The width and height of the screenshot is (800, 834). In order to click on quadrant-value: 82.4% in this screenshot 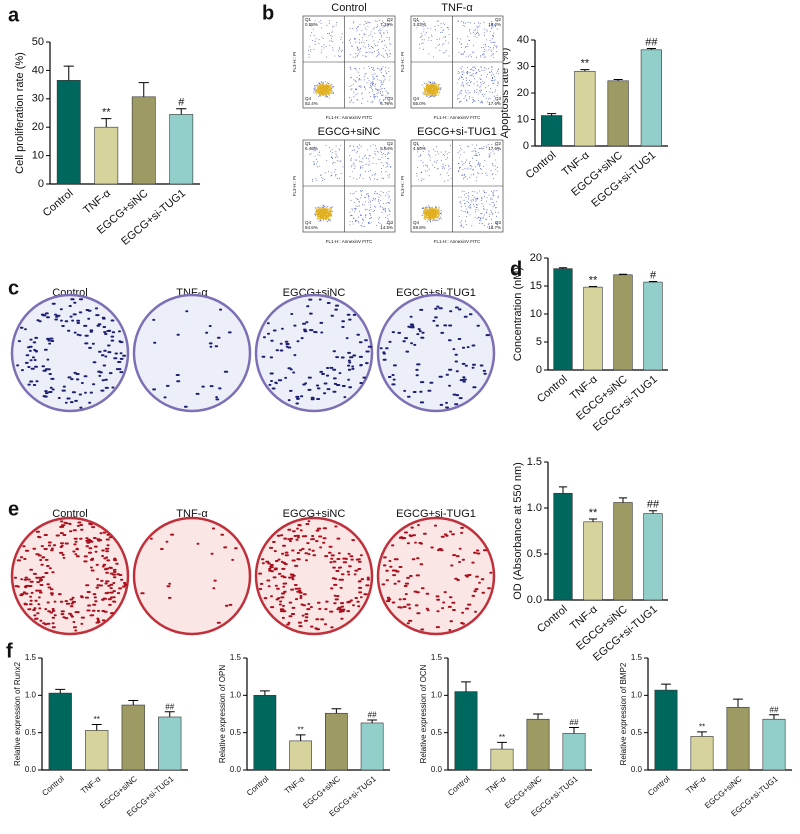, I will do `click(311, 103)`.